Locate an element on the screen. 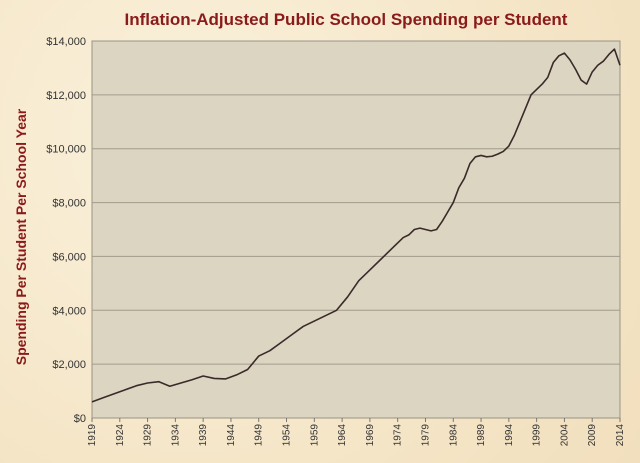 The width and height of the screenshot is (640, 463). y-axis-label: Spending Per Student Per School Year is located at coordinates (21, 236).